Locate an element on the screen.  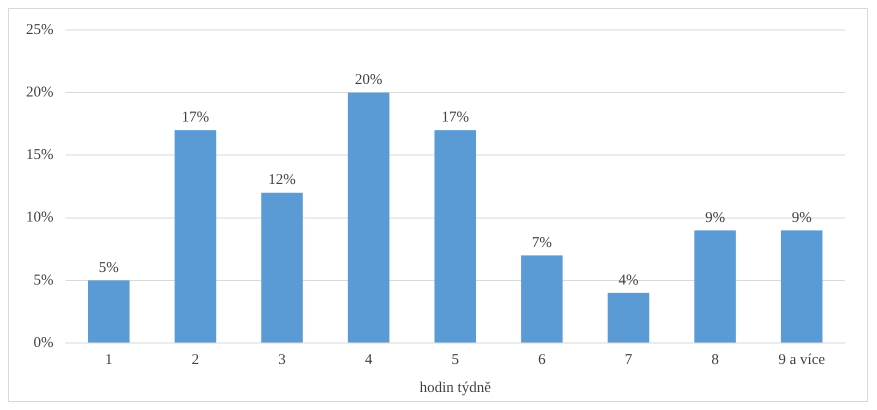
y-tick-label: 15% is located at coordinates (40, 155).